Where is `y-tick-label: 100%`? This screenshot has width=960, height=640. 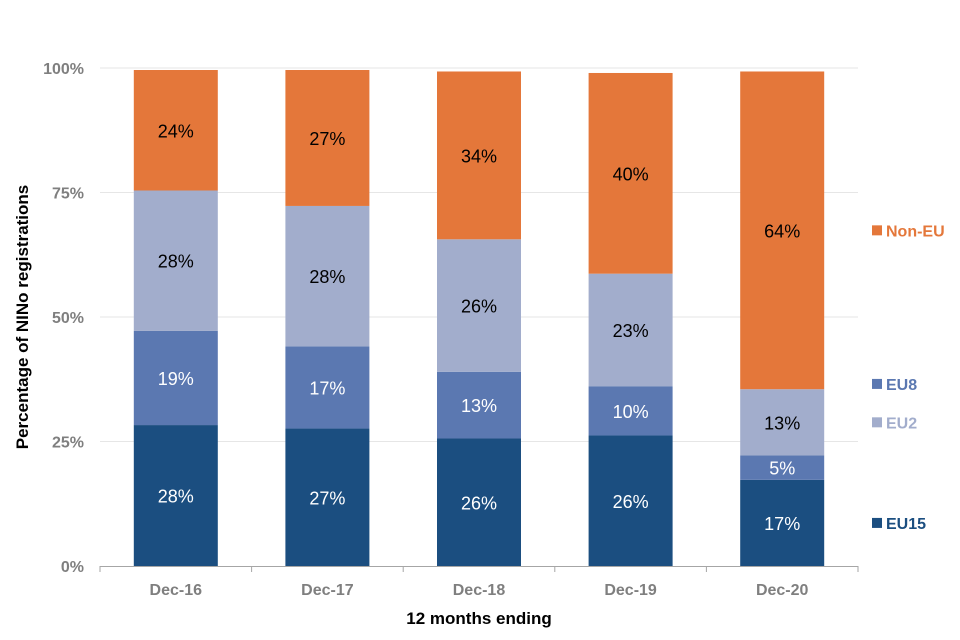
y-tick-label: 100% is located at coordinates (63, 69).